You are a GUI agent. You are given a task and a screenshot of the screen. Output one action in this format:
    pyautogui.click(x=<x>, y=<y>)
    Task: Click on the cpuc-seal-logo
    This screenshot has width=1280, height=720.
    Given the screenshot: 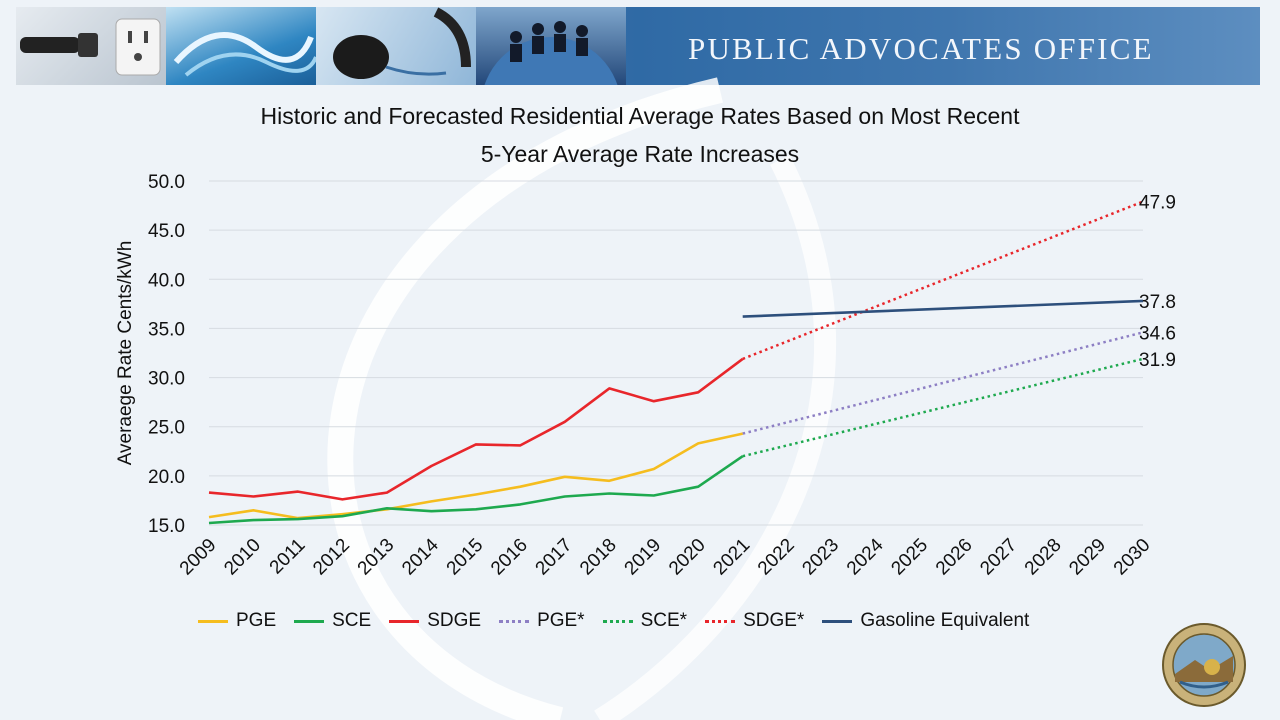 What is the action you would take?
    pyautogui.click(x=1204, y=665)
    